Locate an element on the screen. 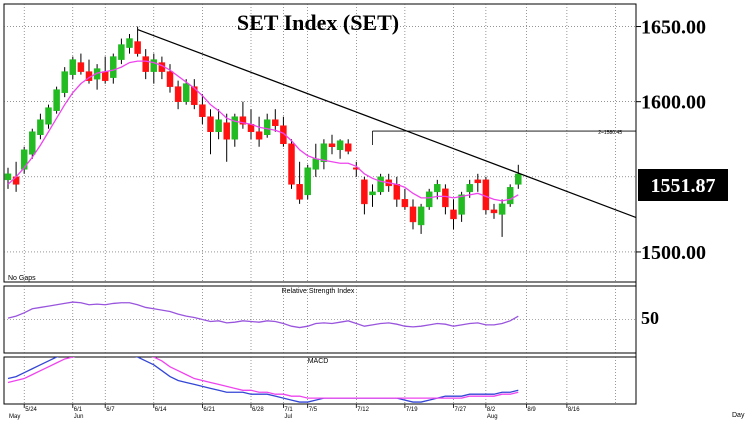 This screenshot has height=422, width=750. x-tick-label: 6/21 is located at coordinates (209, 410).